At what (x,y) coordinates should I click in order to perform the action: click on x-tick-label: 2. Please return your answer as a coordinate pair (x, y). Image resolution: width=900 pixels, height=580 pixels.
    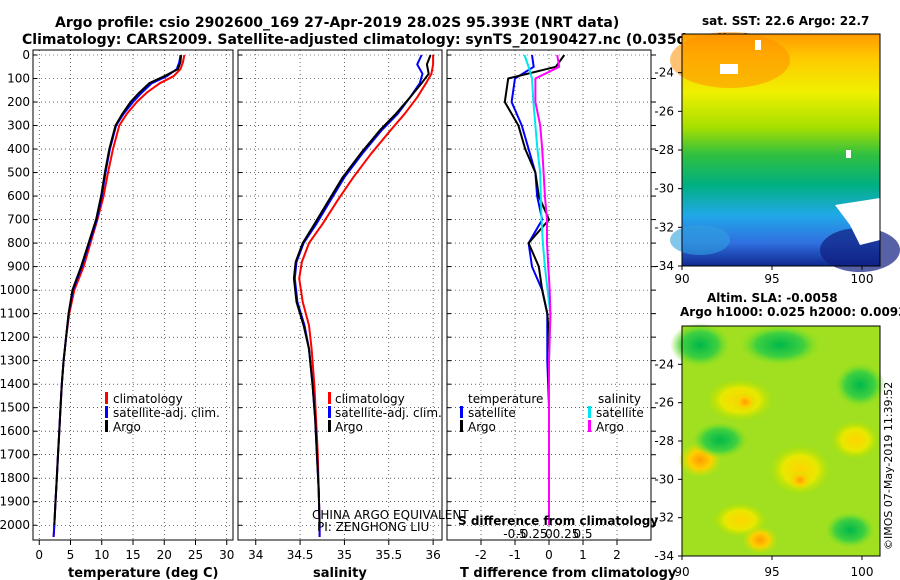
    Looking at the image, I should click on (617, 555).